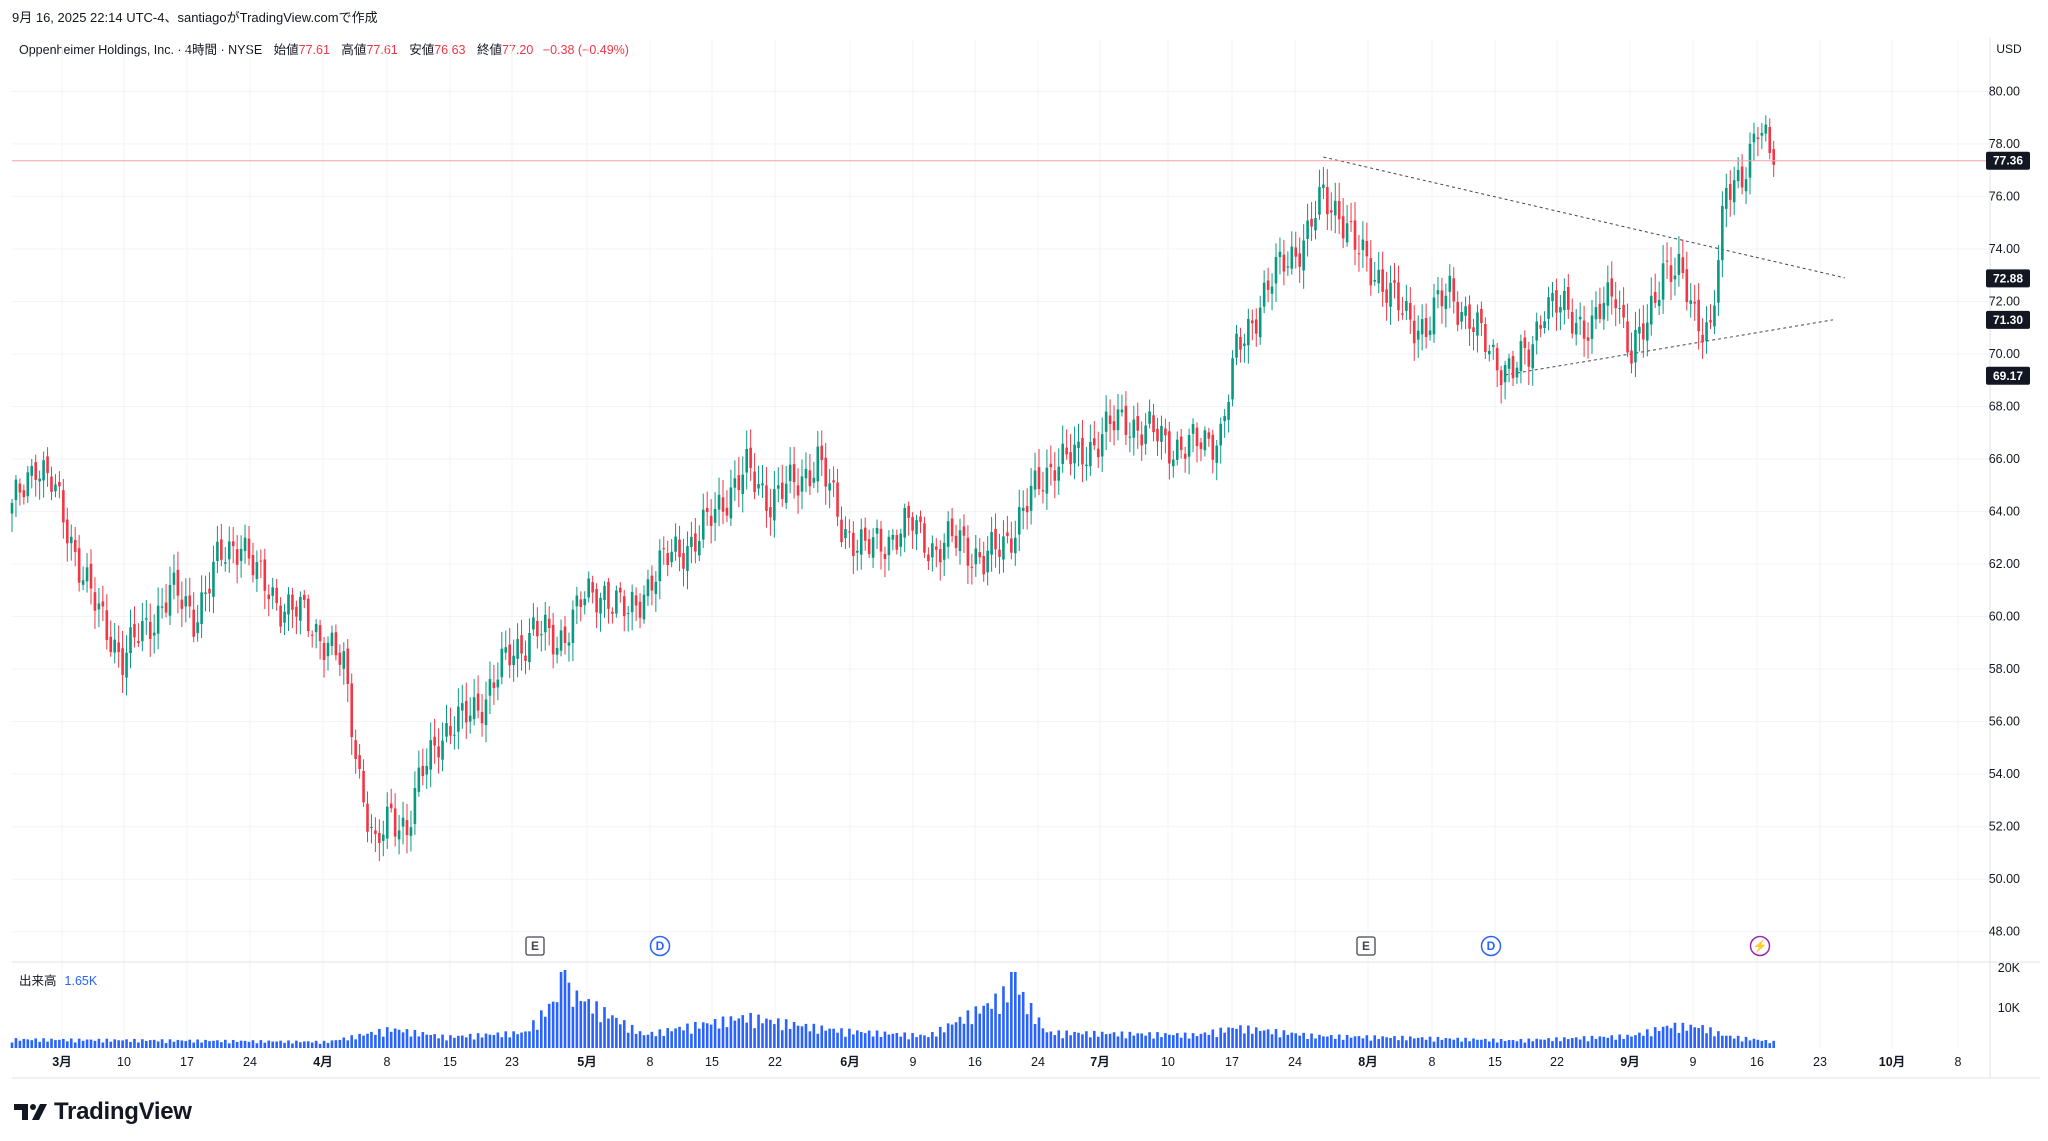 This screenshot has width=2048, height=1141. What do you see at coordinates (2004, 879) in the screenshot?
I see `price-tick-label: 50.00` at bounding box center [2004, 879].